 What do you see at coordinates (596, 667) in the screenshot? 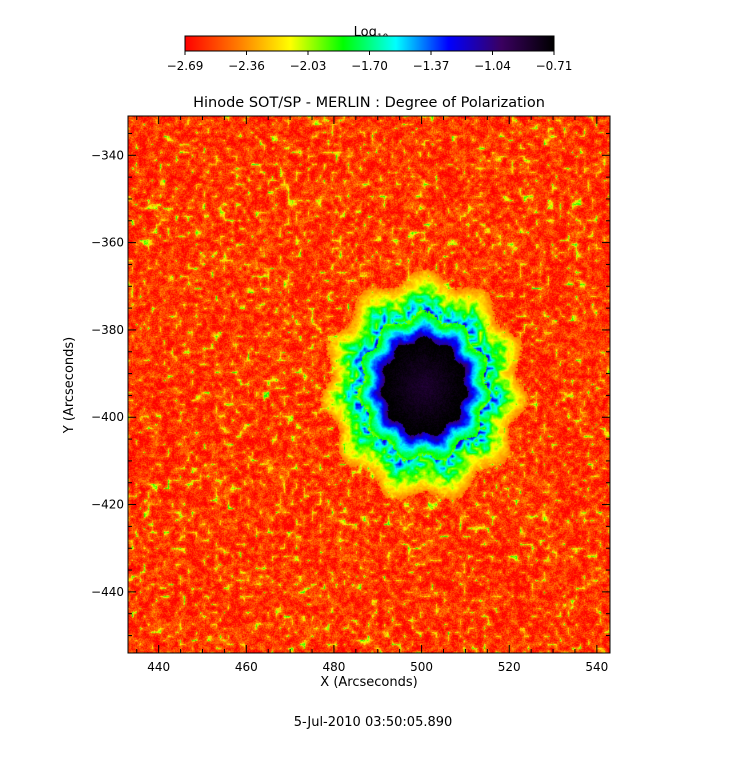
I see `x-tick-label: 540` at bounding box center [596, 667].